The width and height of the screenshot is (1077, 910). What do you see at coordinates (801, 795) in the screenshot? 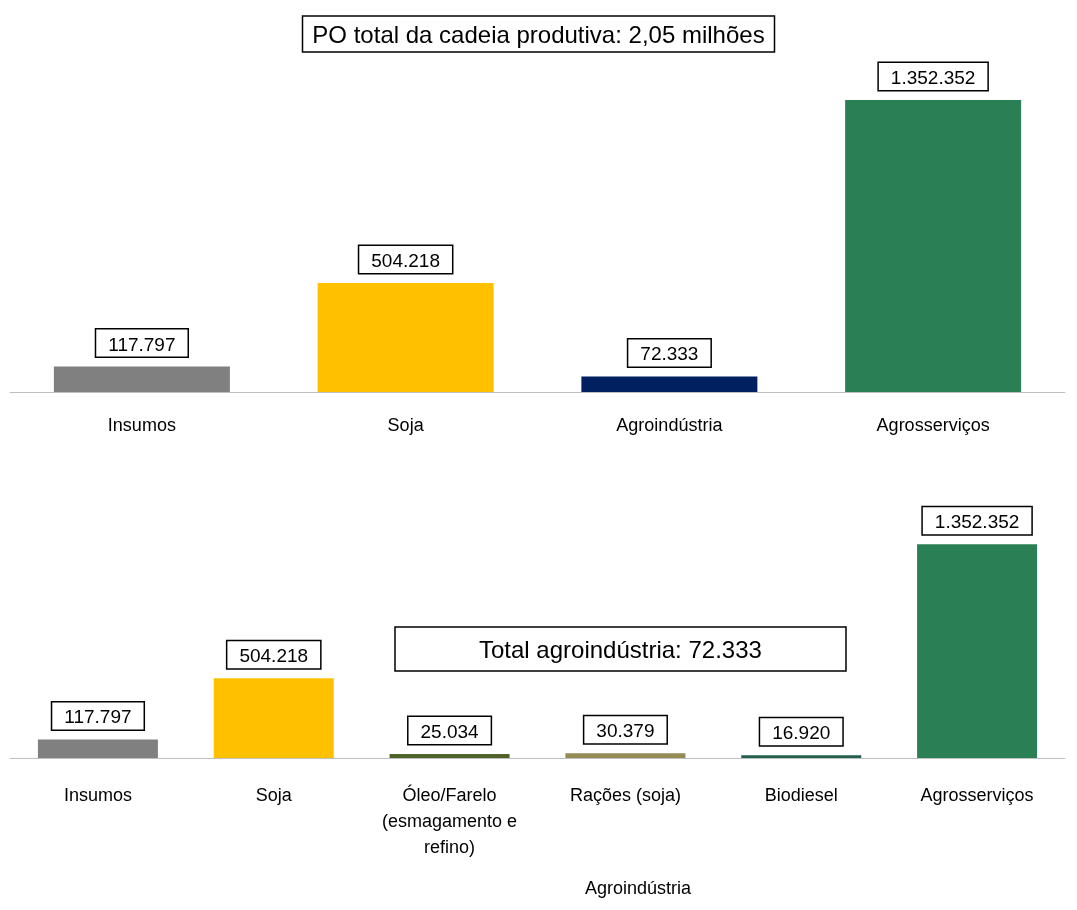
I see `x-tick-label: Biodiesel` at bounding box center [801, 795].